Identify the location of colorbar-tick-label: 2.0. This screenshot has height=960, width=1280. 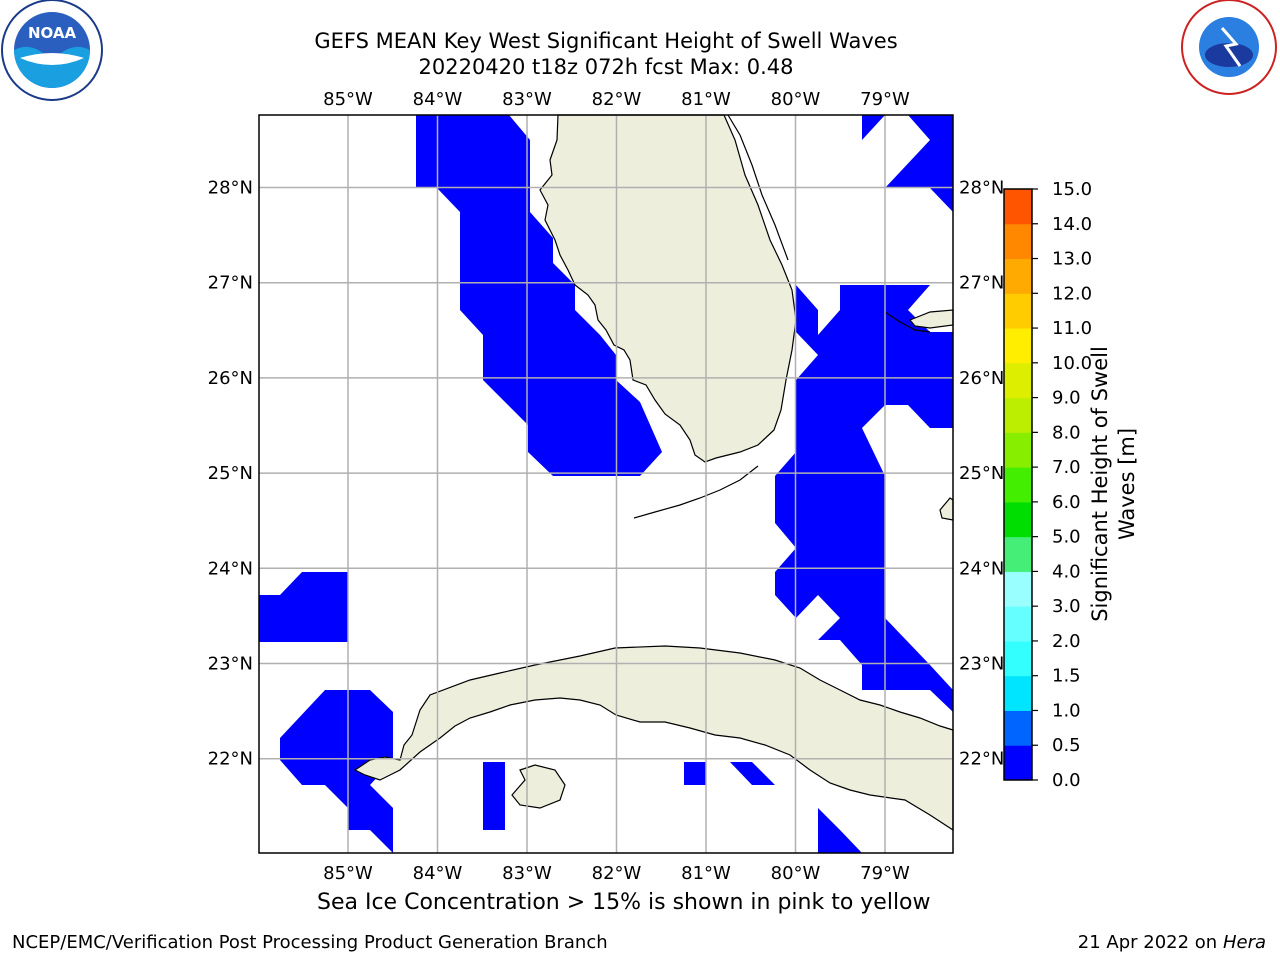
(1066, 641).